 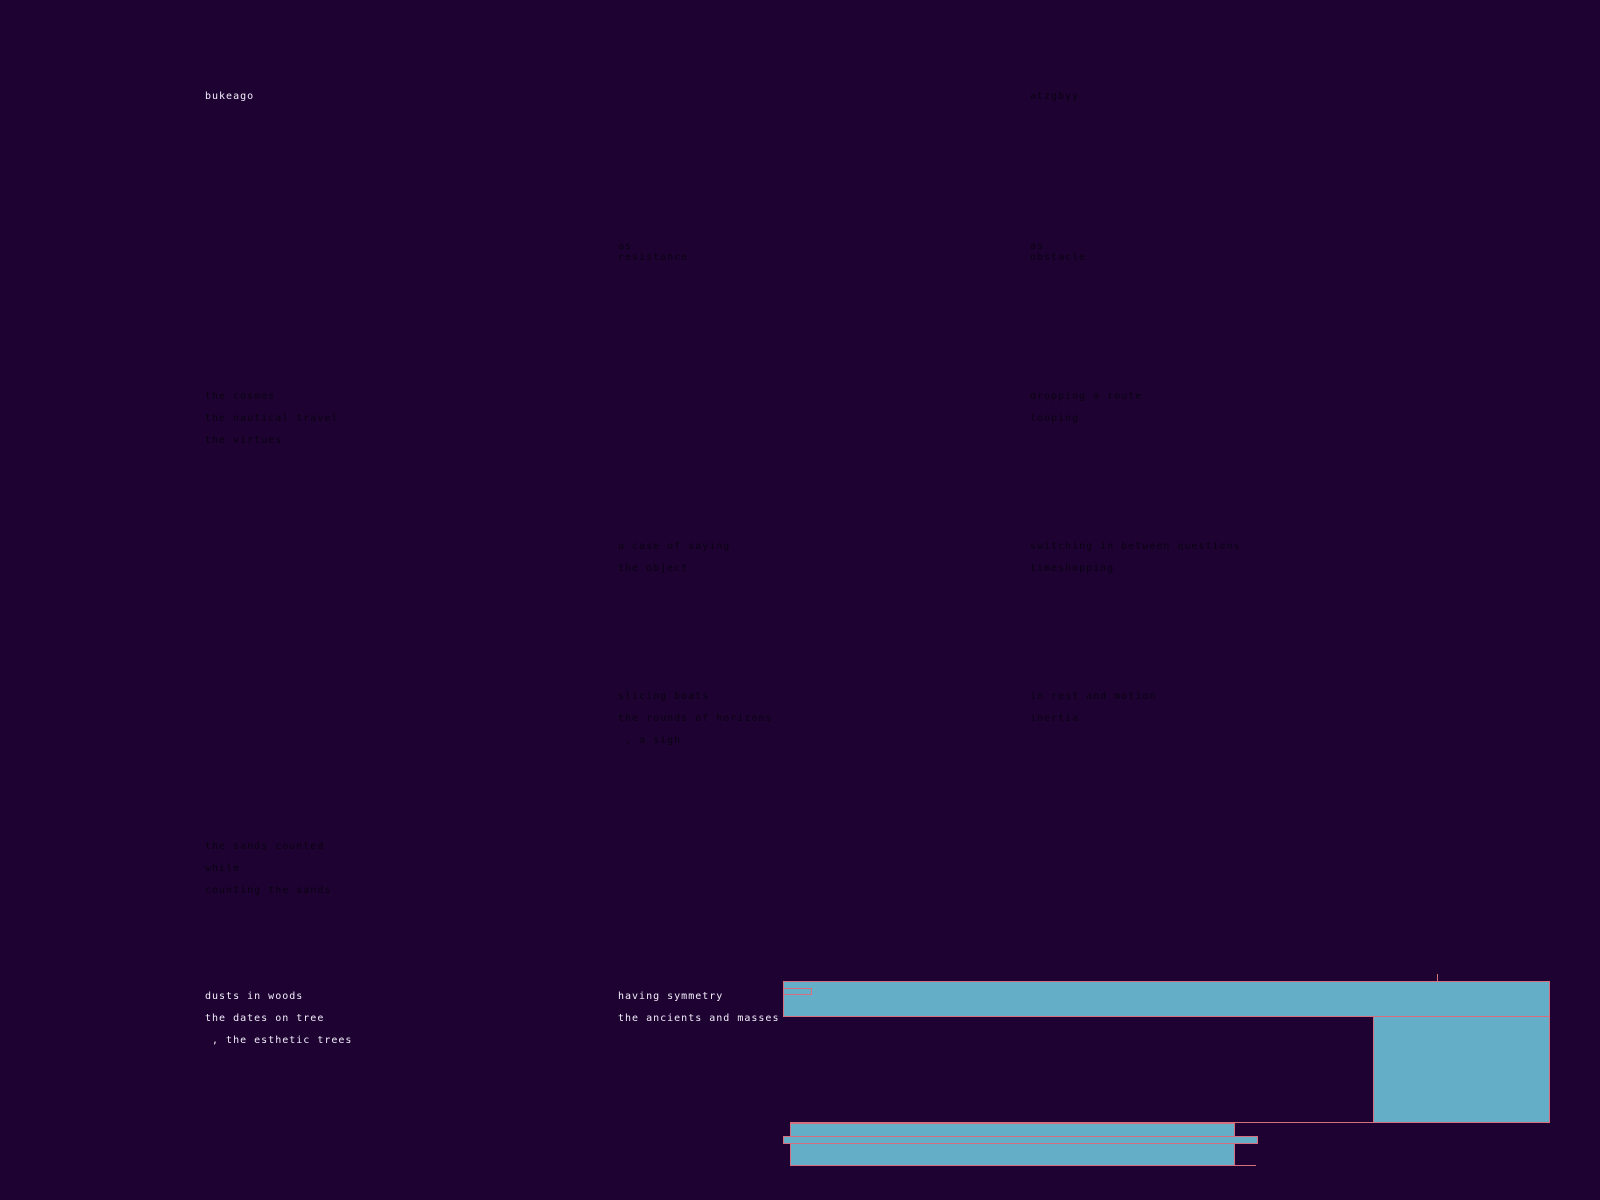 I want to click on col3-group1-line-1: as, so click(x=1037, y=246).